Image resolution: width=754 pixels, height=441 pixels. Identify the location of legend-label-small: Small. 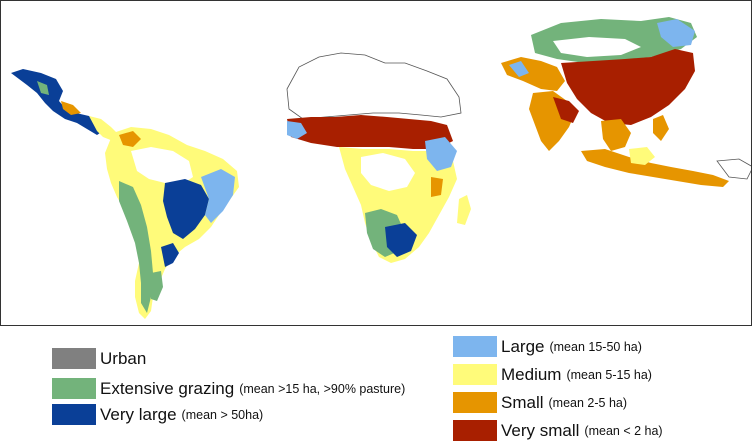
(522, 402).